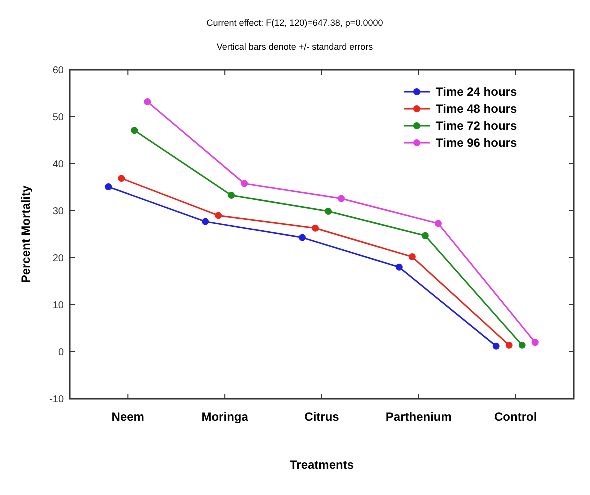  What do you see at coordinates (322, 465) in the screenshot?
I see `x-axis-title: Treatments` at bounding box center [322, 465].